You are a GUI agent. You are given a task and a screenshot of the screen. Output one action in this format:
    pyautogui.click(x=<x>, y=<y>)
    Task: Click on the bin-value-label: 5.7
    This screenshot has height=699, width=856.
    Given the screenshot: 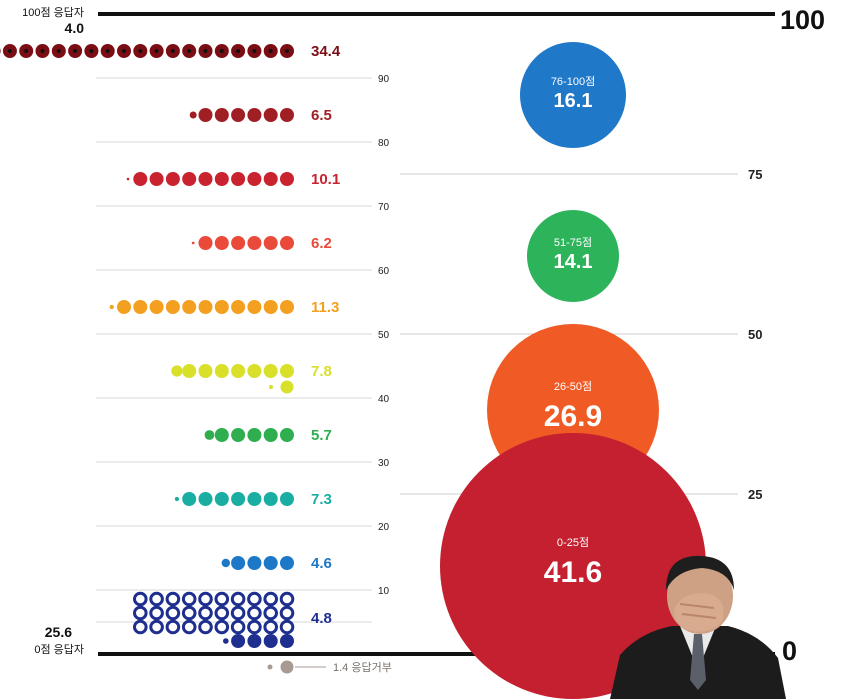 What is the action you would take?
    pyautogui.click(x=321, y=435)
    